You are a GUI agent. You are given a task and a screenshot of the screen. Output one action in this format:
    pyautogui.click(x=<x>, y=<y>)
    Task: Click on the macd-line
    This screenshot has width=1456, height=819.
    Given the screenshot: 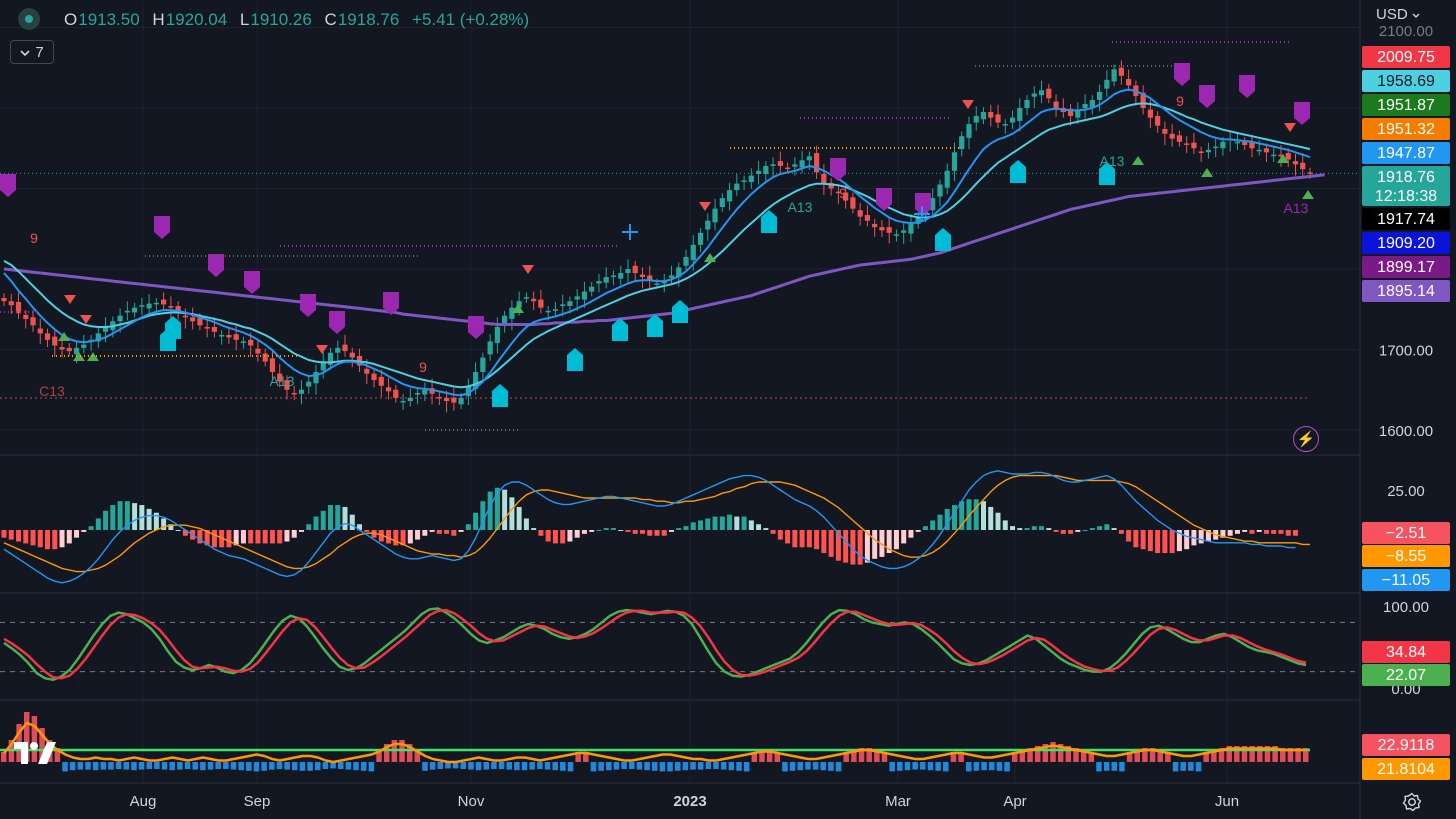 What is the action you would take?
    pyautogui.click(x=649, y=527)
    